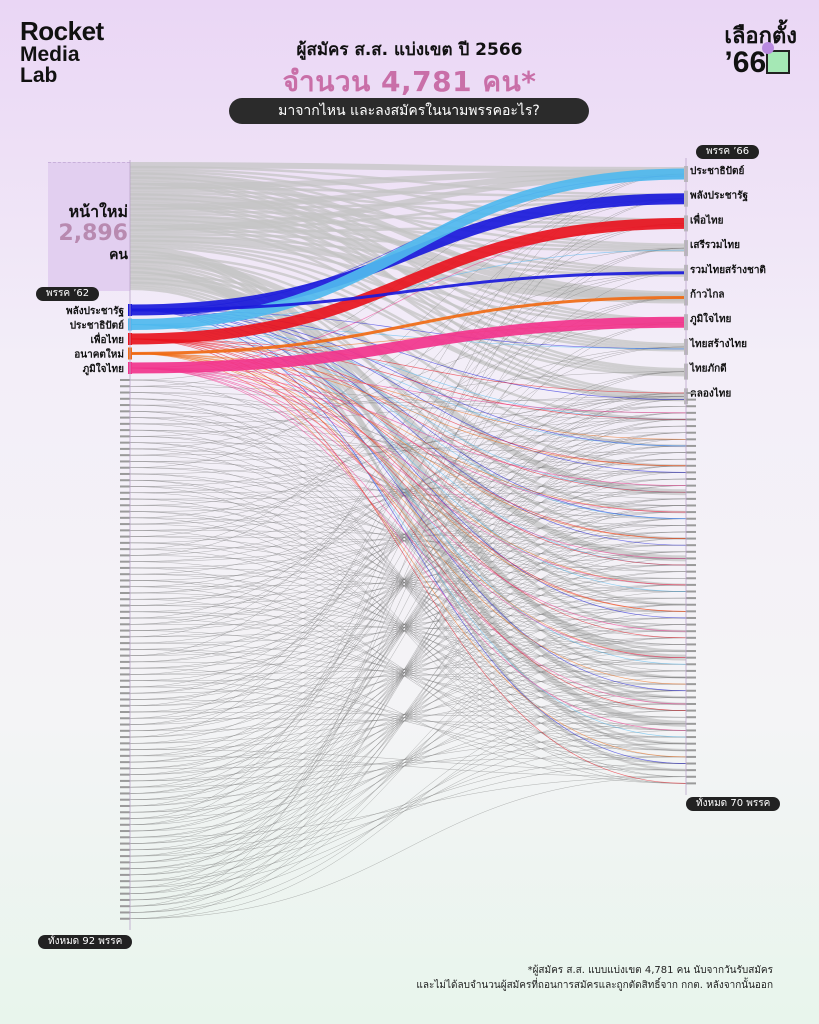  I want to click on left-total-tag: ทั้งหมด 92 พรรค, so click(85, 942).